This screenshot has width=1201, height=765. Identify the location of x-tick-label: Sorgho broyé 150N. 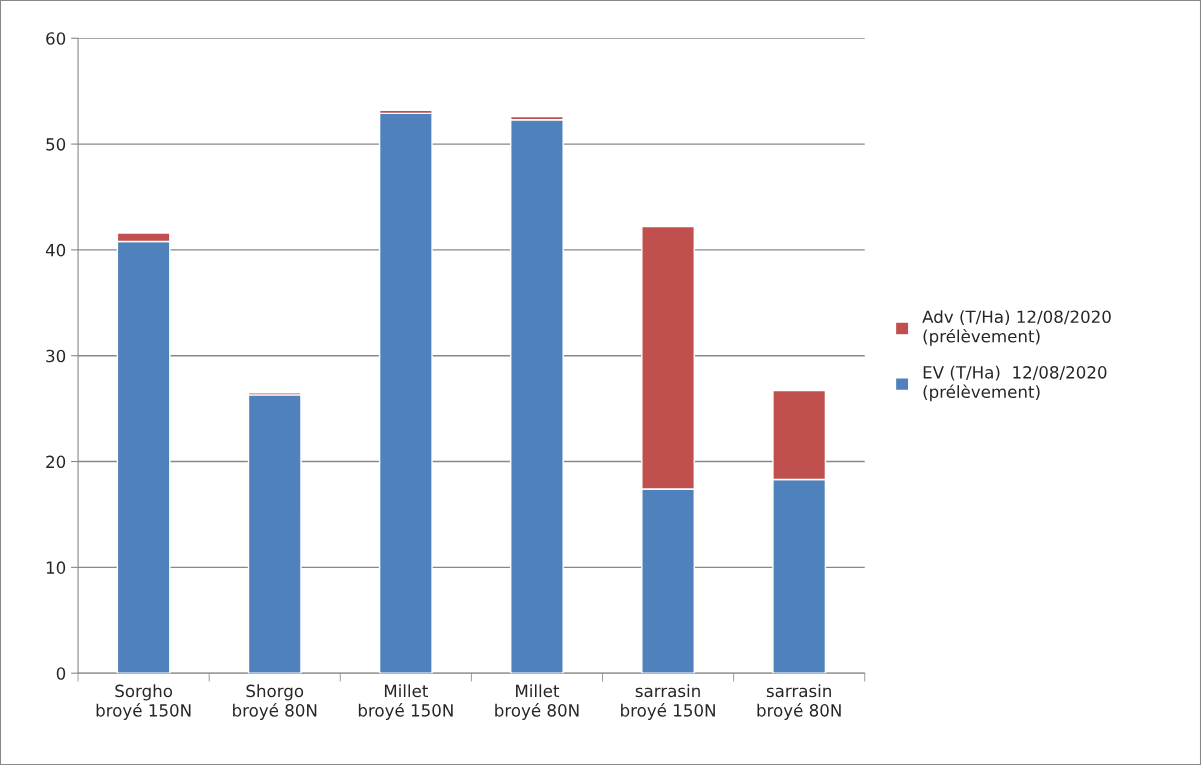
(143, 702).